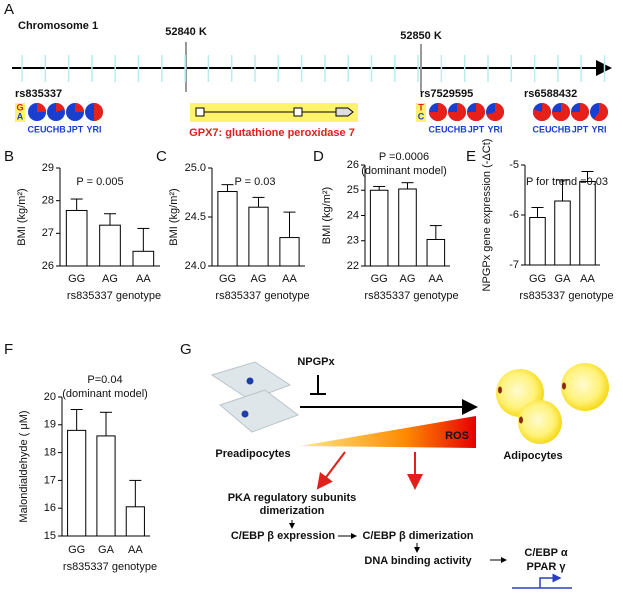 The width and height of the screenshot is (623, 597). Describe the element at coordinates (105, 394) in the screenshot. I see `annotation: (dominant model)` at that location.